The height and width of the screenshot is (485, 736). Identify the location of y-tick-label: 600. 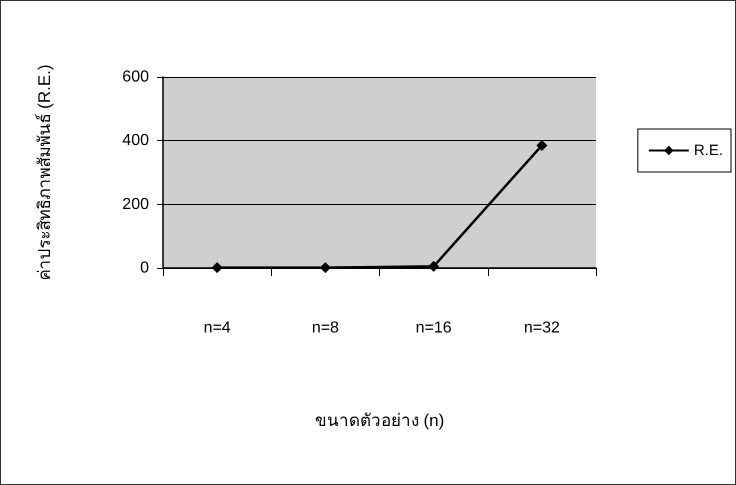
(136, 77).